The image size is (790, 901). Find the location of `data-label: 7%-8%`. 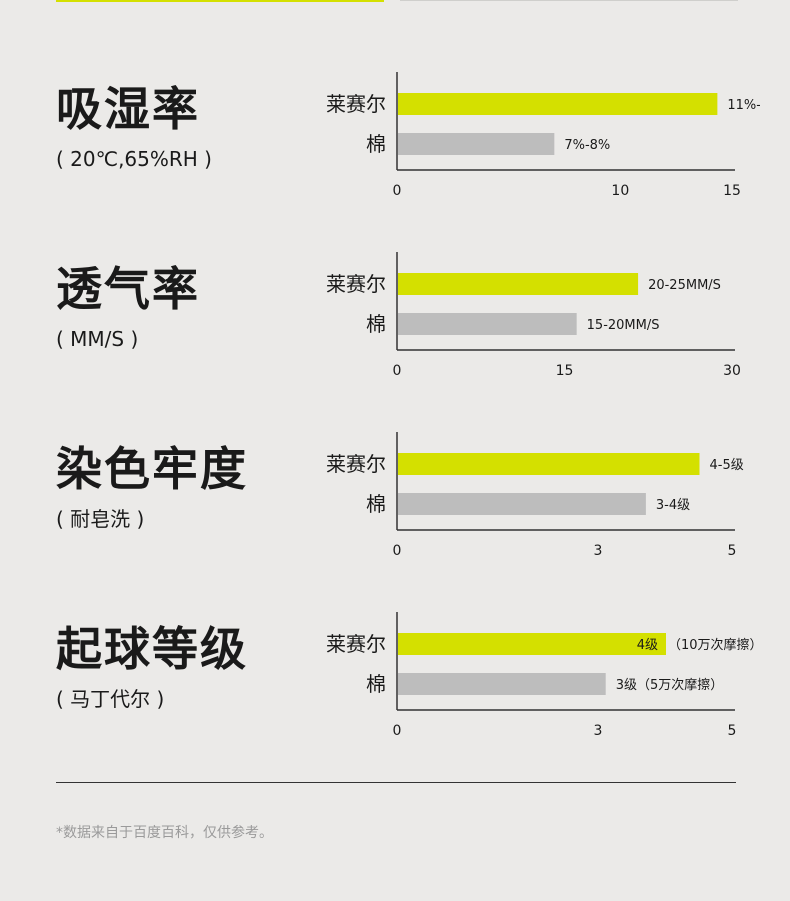

data-label: 7%-8% is located at coordinates (587, 145).